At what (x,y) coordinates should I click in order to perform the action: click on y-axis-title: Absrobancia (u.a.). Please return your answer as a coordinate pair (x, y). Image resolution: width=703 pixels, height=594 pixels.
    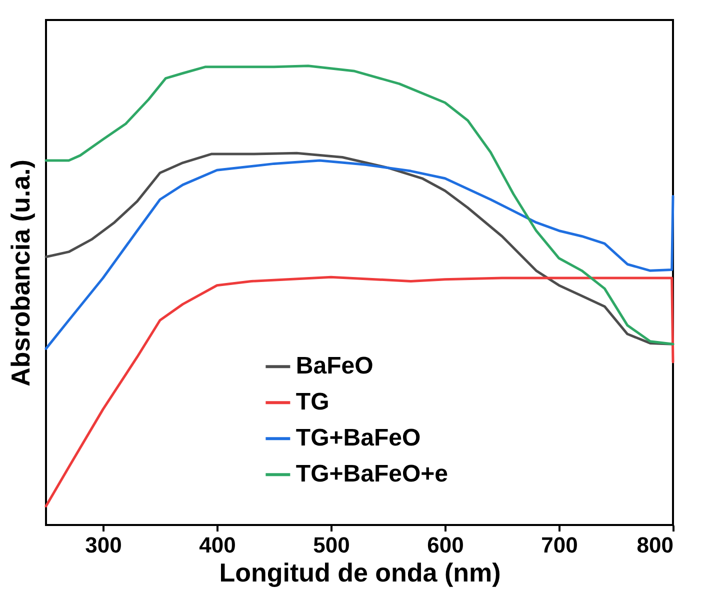
    Looking at the image, I should click on (21, 273).